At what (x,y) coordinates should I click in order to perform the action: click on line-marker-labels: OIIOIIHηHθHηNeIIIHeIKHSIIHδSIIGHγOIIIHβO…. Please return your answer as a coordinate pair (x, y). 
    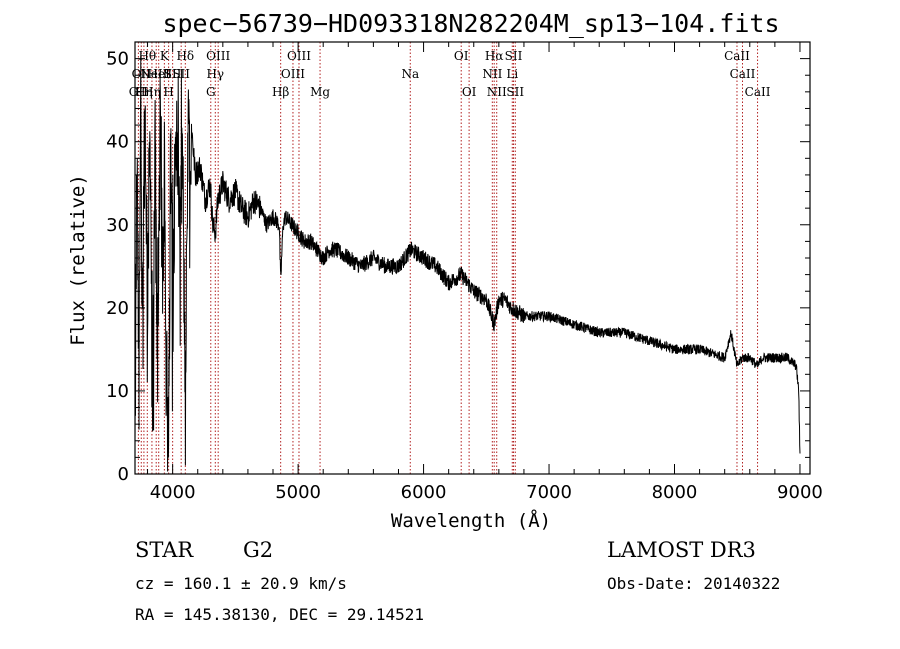
    Looking at the image, I should click on (450, 74).